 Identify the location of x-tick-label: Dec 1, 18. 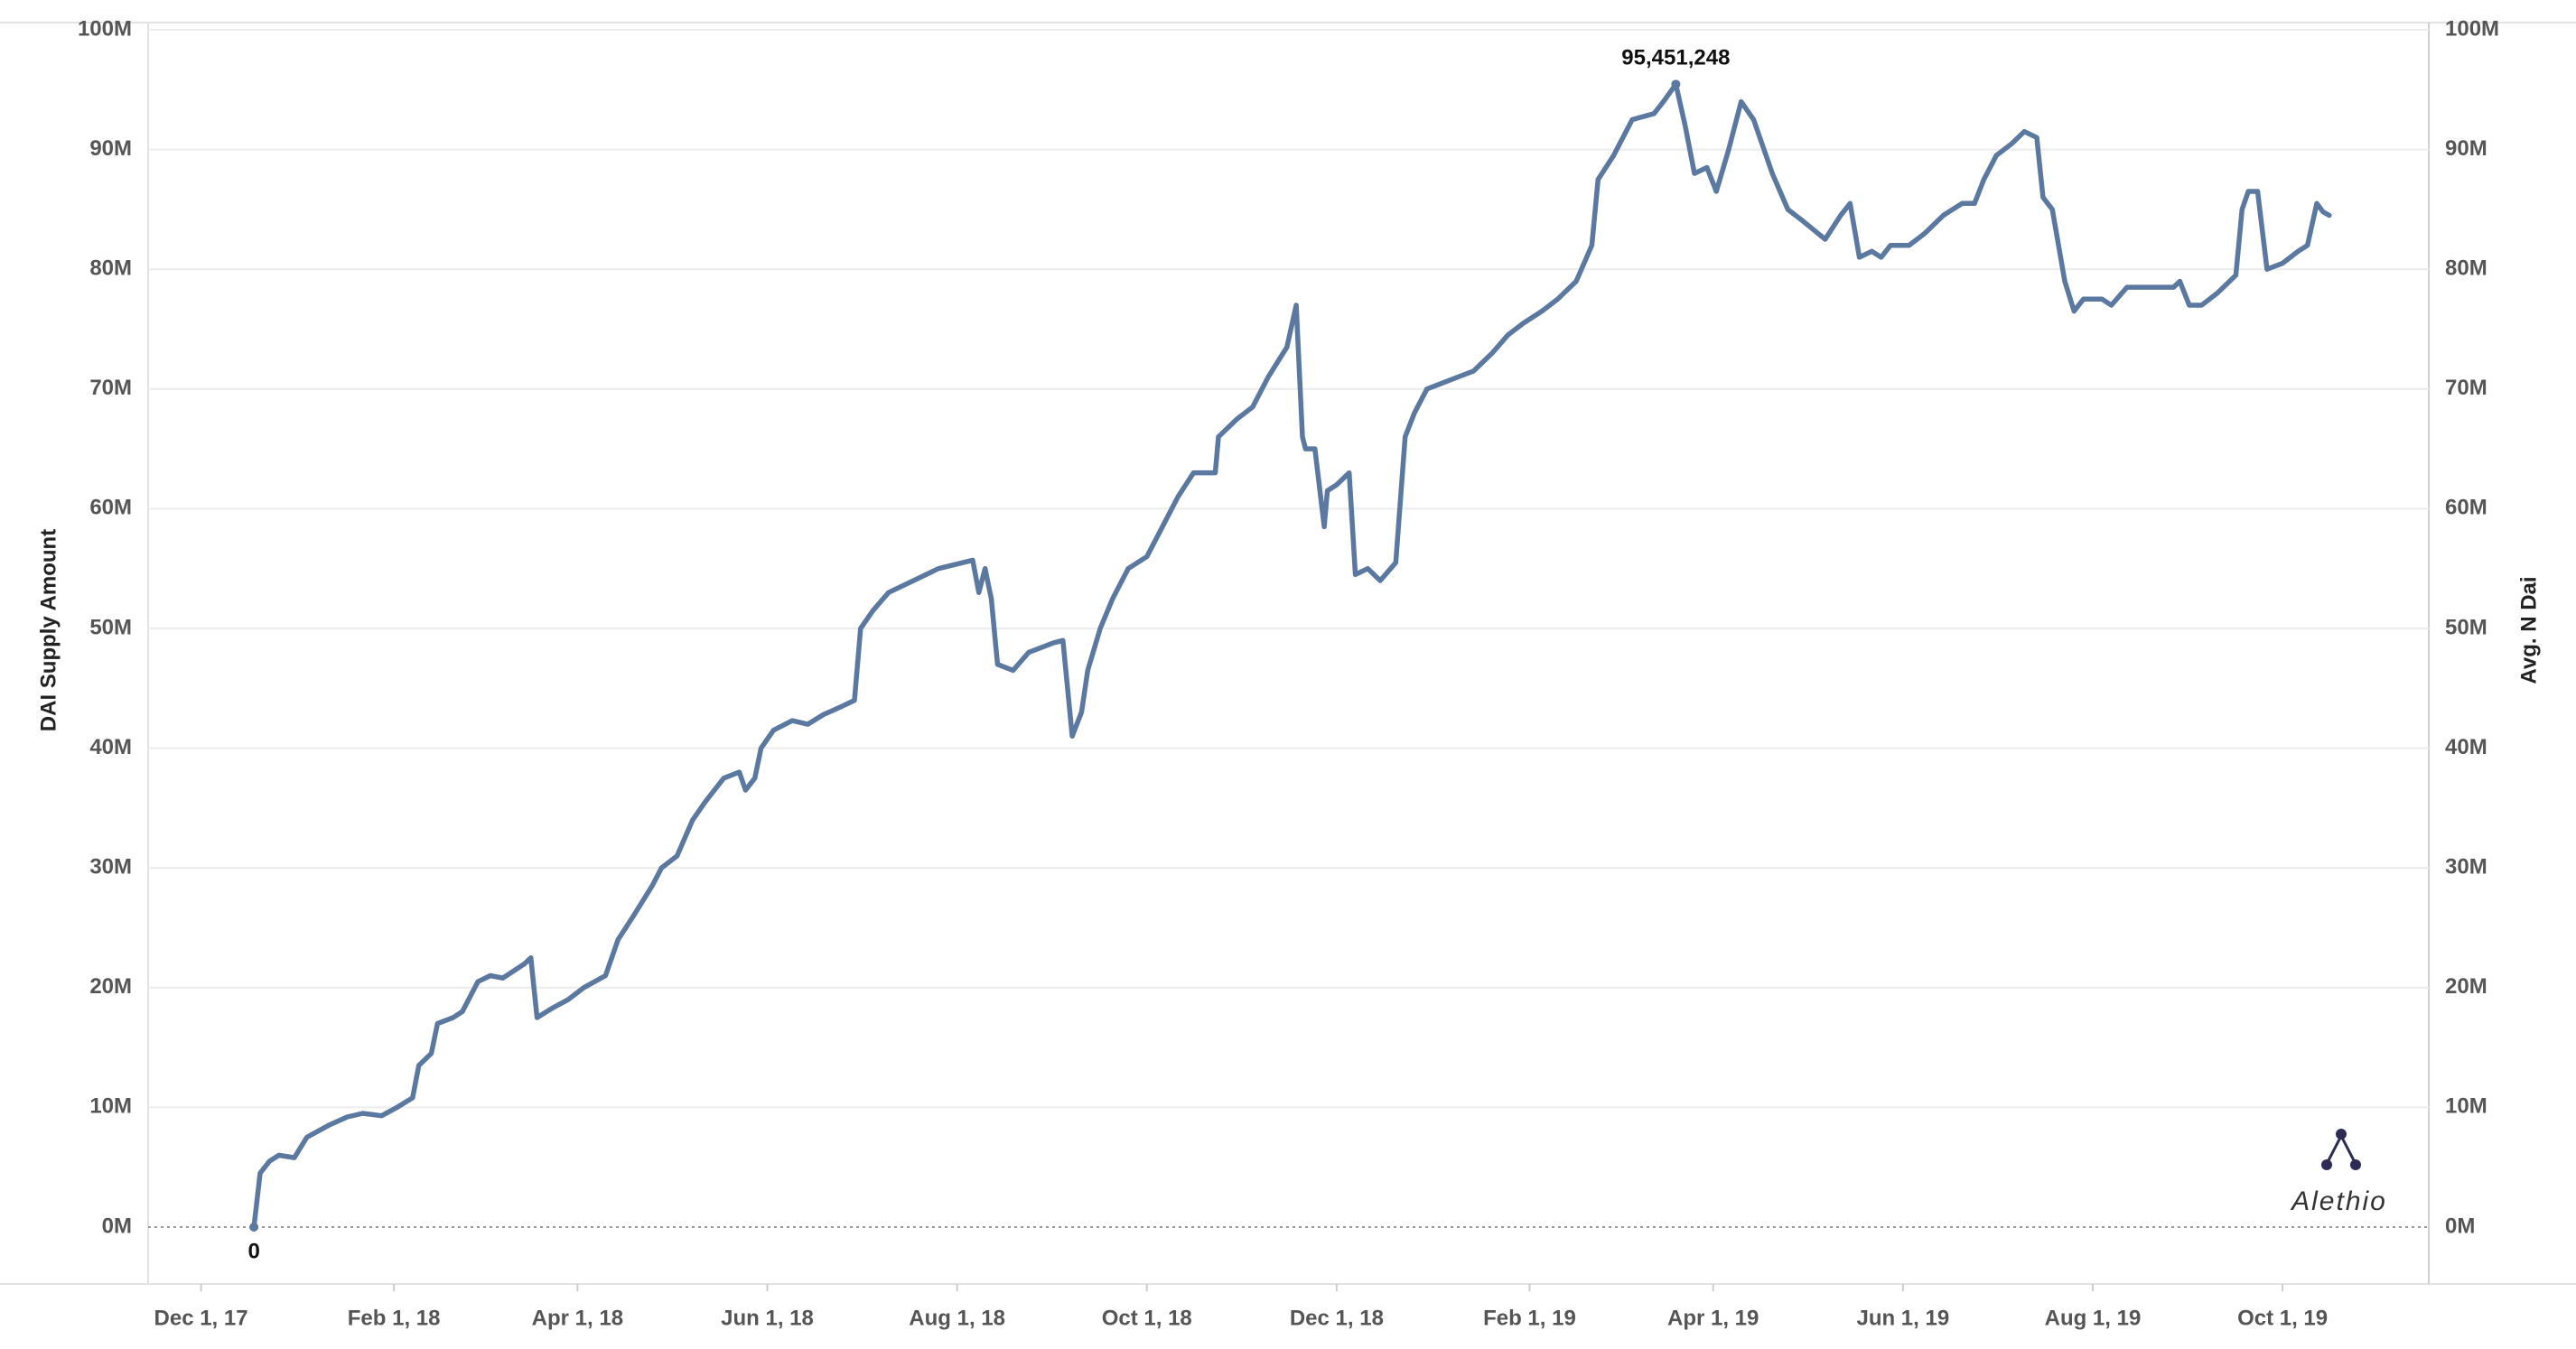
(1337, 1318).